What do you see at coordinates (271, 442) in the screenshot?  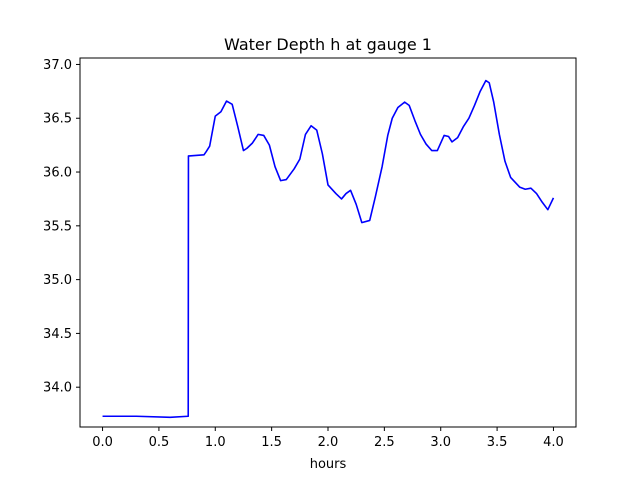 I see `x-tick-label: 1.5` at bounding box center [271, 442].